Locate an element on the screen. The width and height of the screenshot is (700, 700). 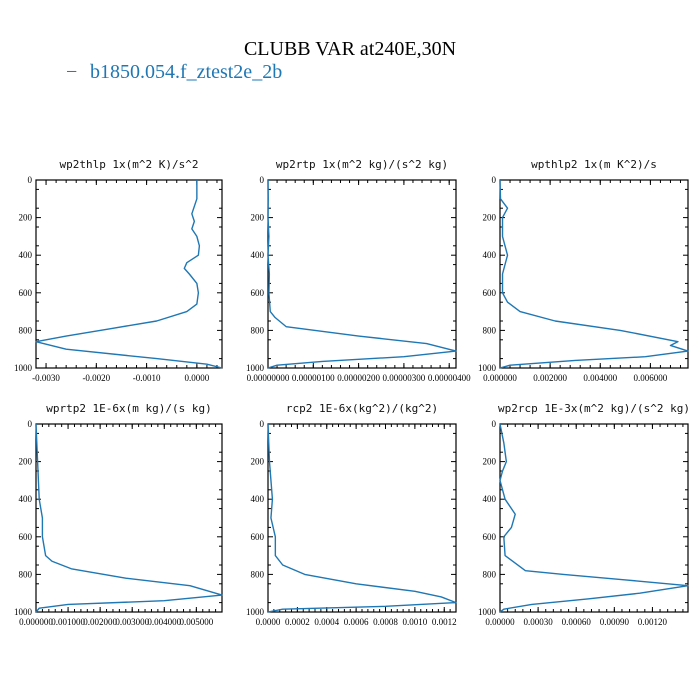
x-tick-label: 0.0012 is located at coordinates (444, 622).